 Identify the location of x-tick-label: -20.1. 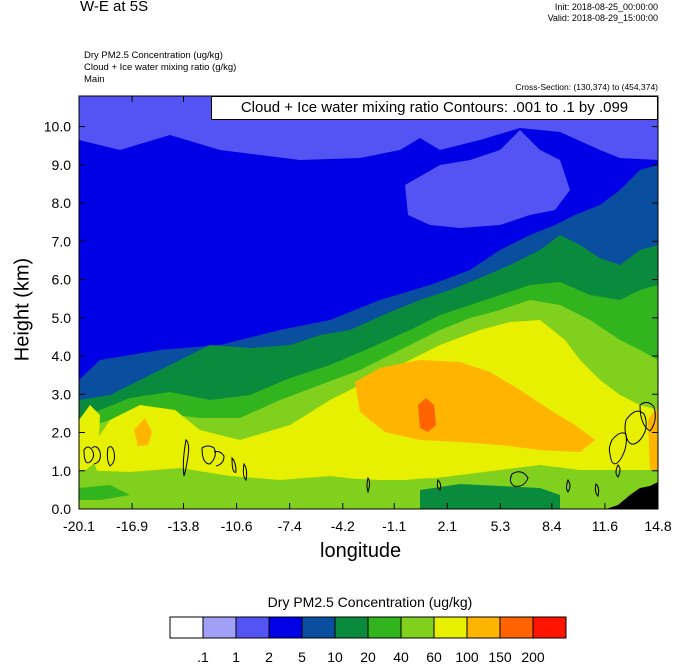
(79, 526).